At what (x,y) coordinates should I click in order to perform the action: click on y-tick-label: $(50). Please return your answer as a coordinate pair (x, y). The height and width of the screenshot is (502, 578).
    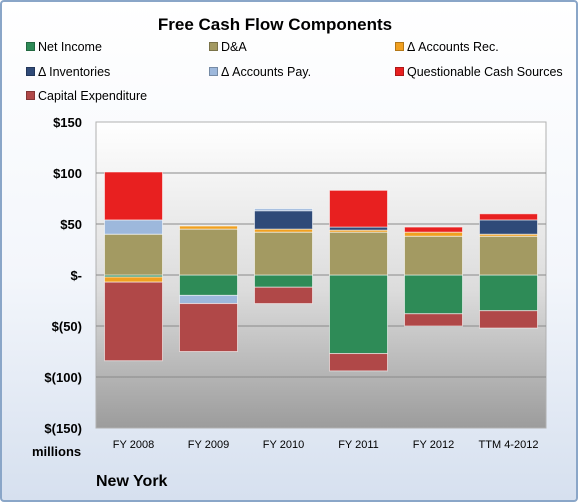
    Looking at the image, I should click on (67, 326).